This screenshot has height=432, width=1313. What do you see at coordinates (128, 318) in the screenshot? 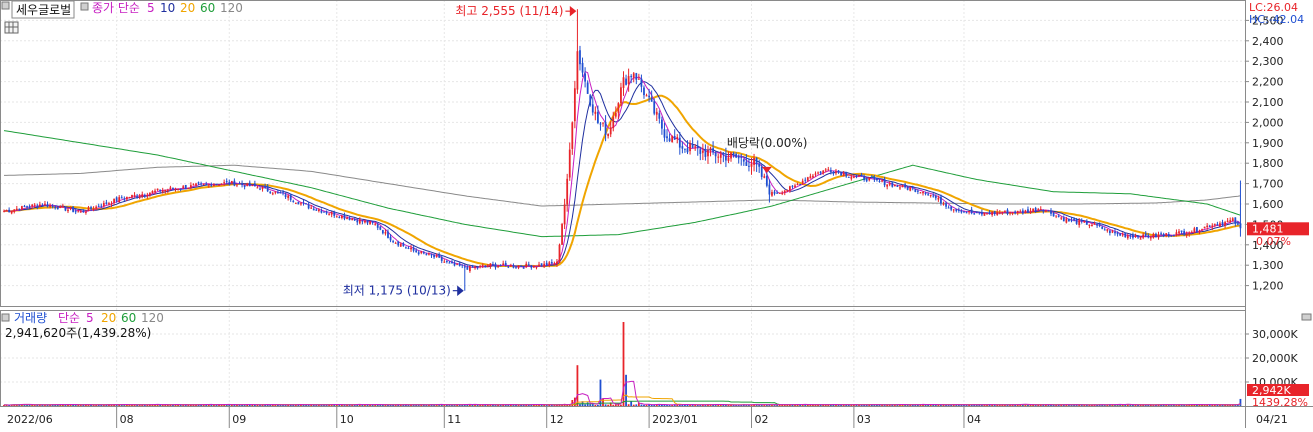
I see `vol-ma60-label: 60` at bounding box center [128, 318].